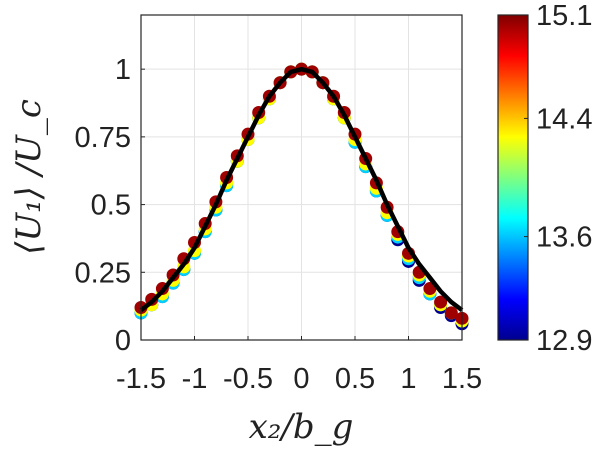 The height and width of the screenshot is (458, 600). What do you see at coordinates (248, 379) in the screenshot?
I see `x-tick-label: -0.5` at bounding box center [248, 379].